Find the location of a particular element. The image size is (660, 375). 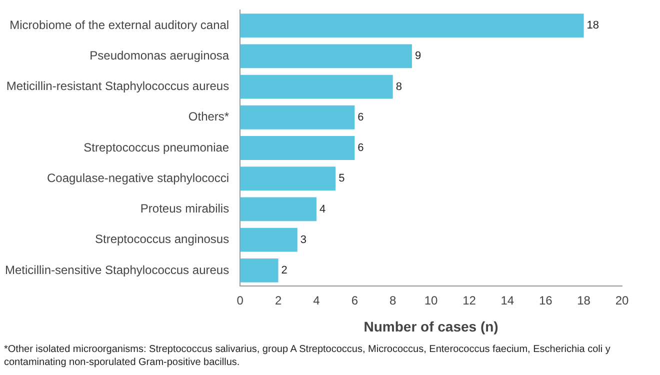

y-tick-label: Streptococcus anginosus is located at coordinates (162, 239).